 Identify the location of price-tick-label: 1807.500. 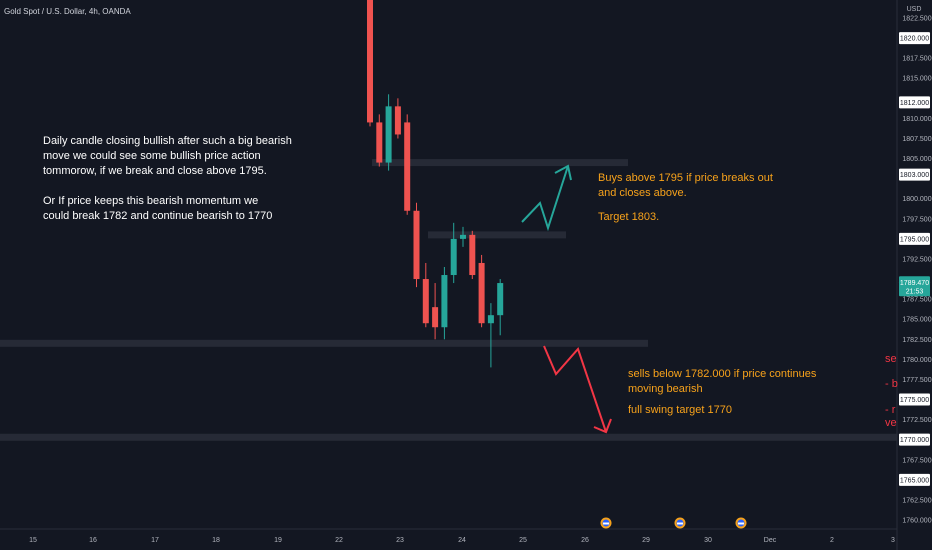
(916, 139).